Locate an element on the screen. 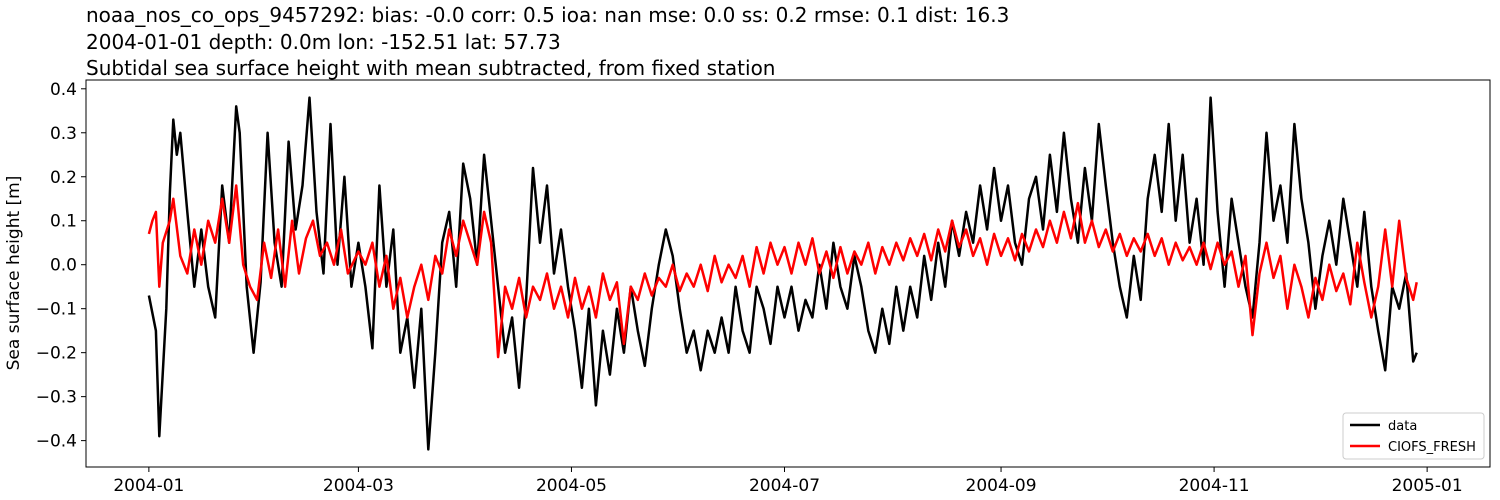  y-tick-label: −0.3 is located at coordinates (56, 398).